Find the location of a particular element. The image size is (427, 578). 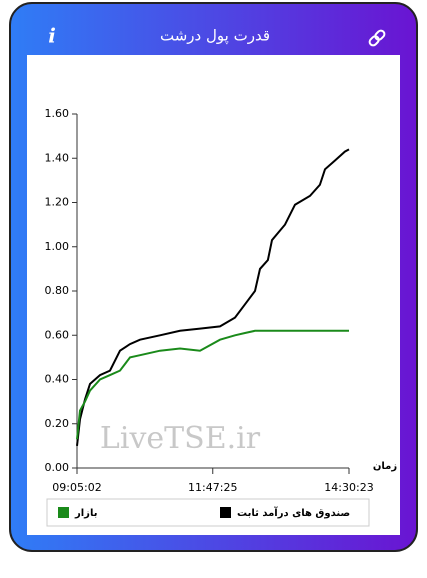

x-axis-label: زمان is located at coordinates (385, 466).